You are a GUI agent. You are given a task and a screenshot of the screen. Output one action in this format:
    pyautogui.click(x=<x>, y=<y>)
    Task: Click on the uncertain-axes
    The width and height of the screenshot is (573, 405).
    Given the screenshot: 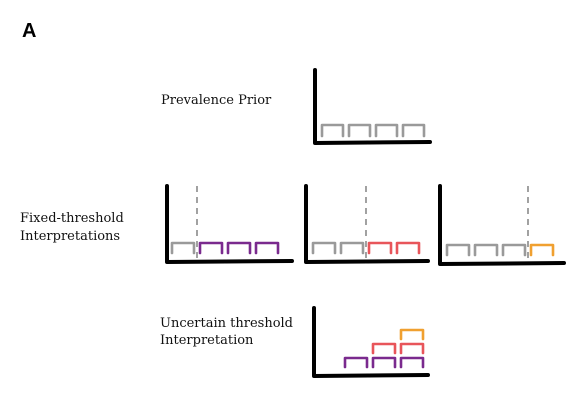 What is the action you would take?
    pyautogui.click(x=371, y=342)
    